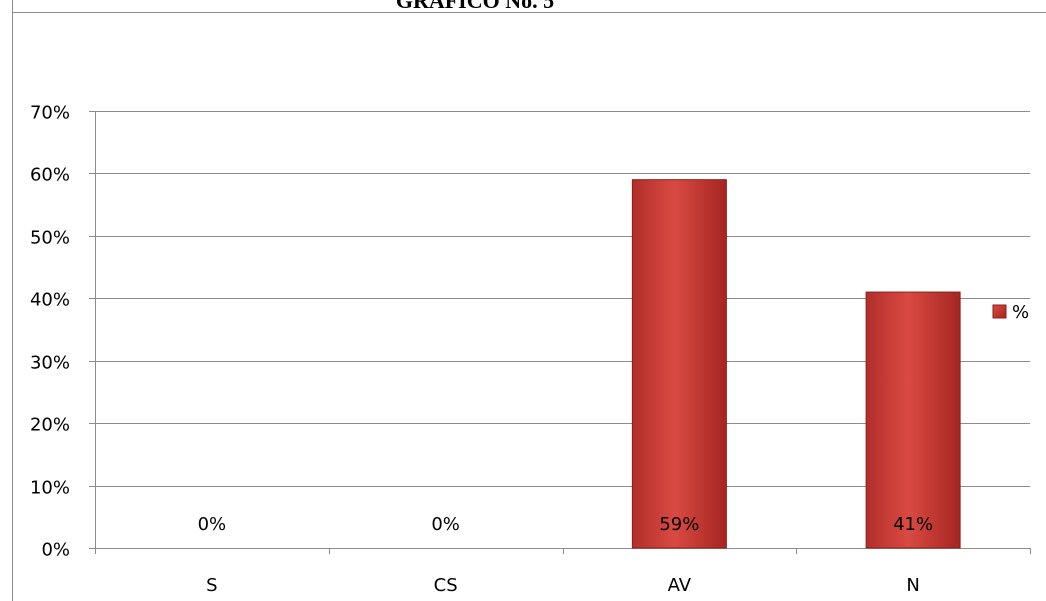 Image resolution: width=1046 pixels, height=601 pixels. I want to click on data-label: 59%, so click(679, 524).